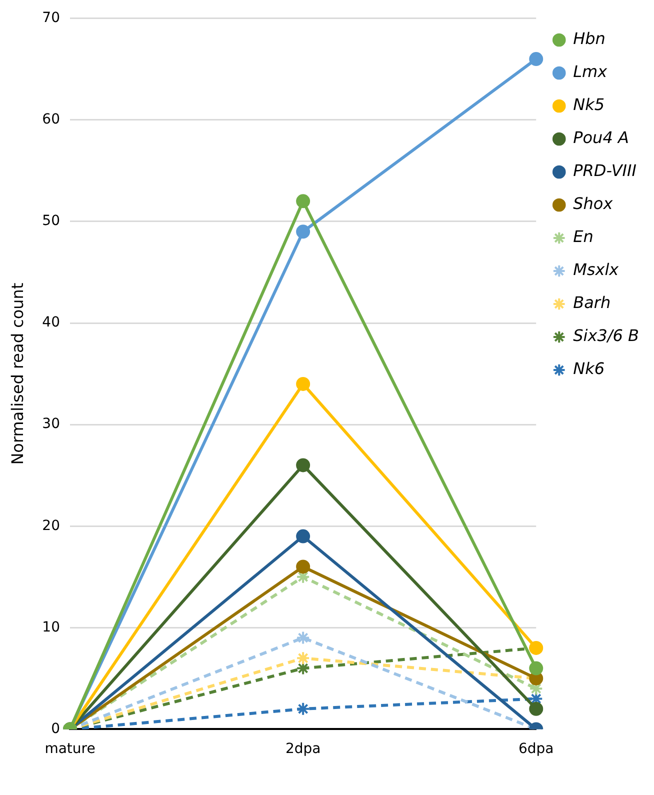  I want to click on y-tick-label: 10, so click(51, 627).